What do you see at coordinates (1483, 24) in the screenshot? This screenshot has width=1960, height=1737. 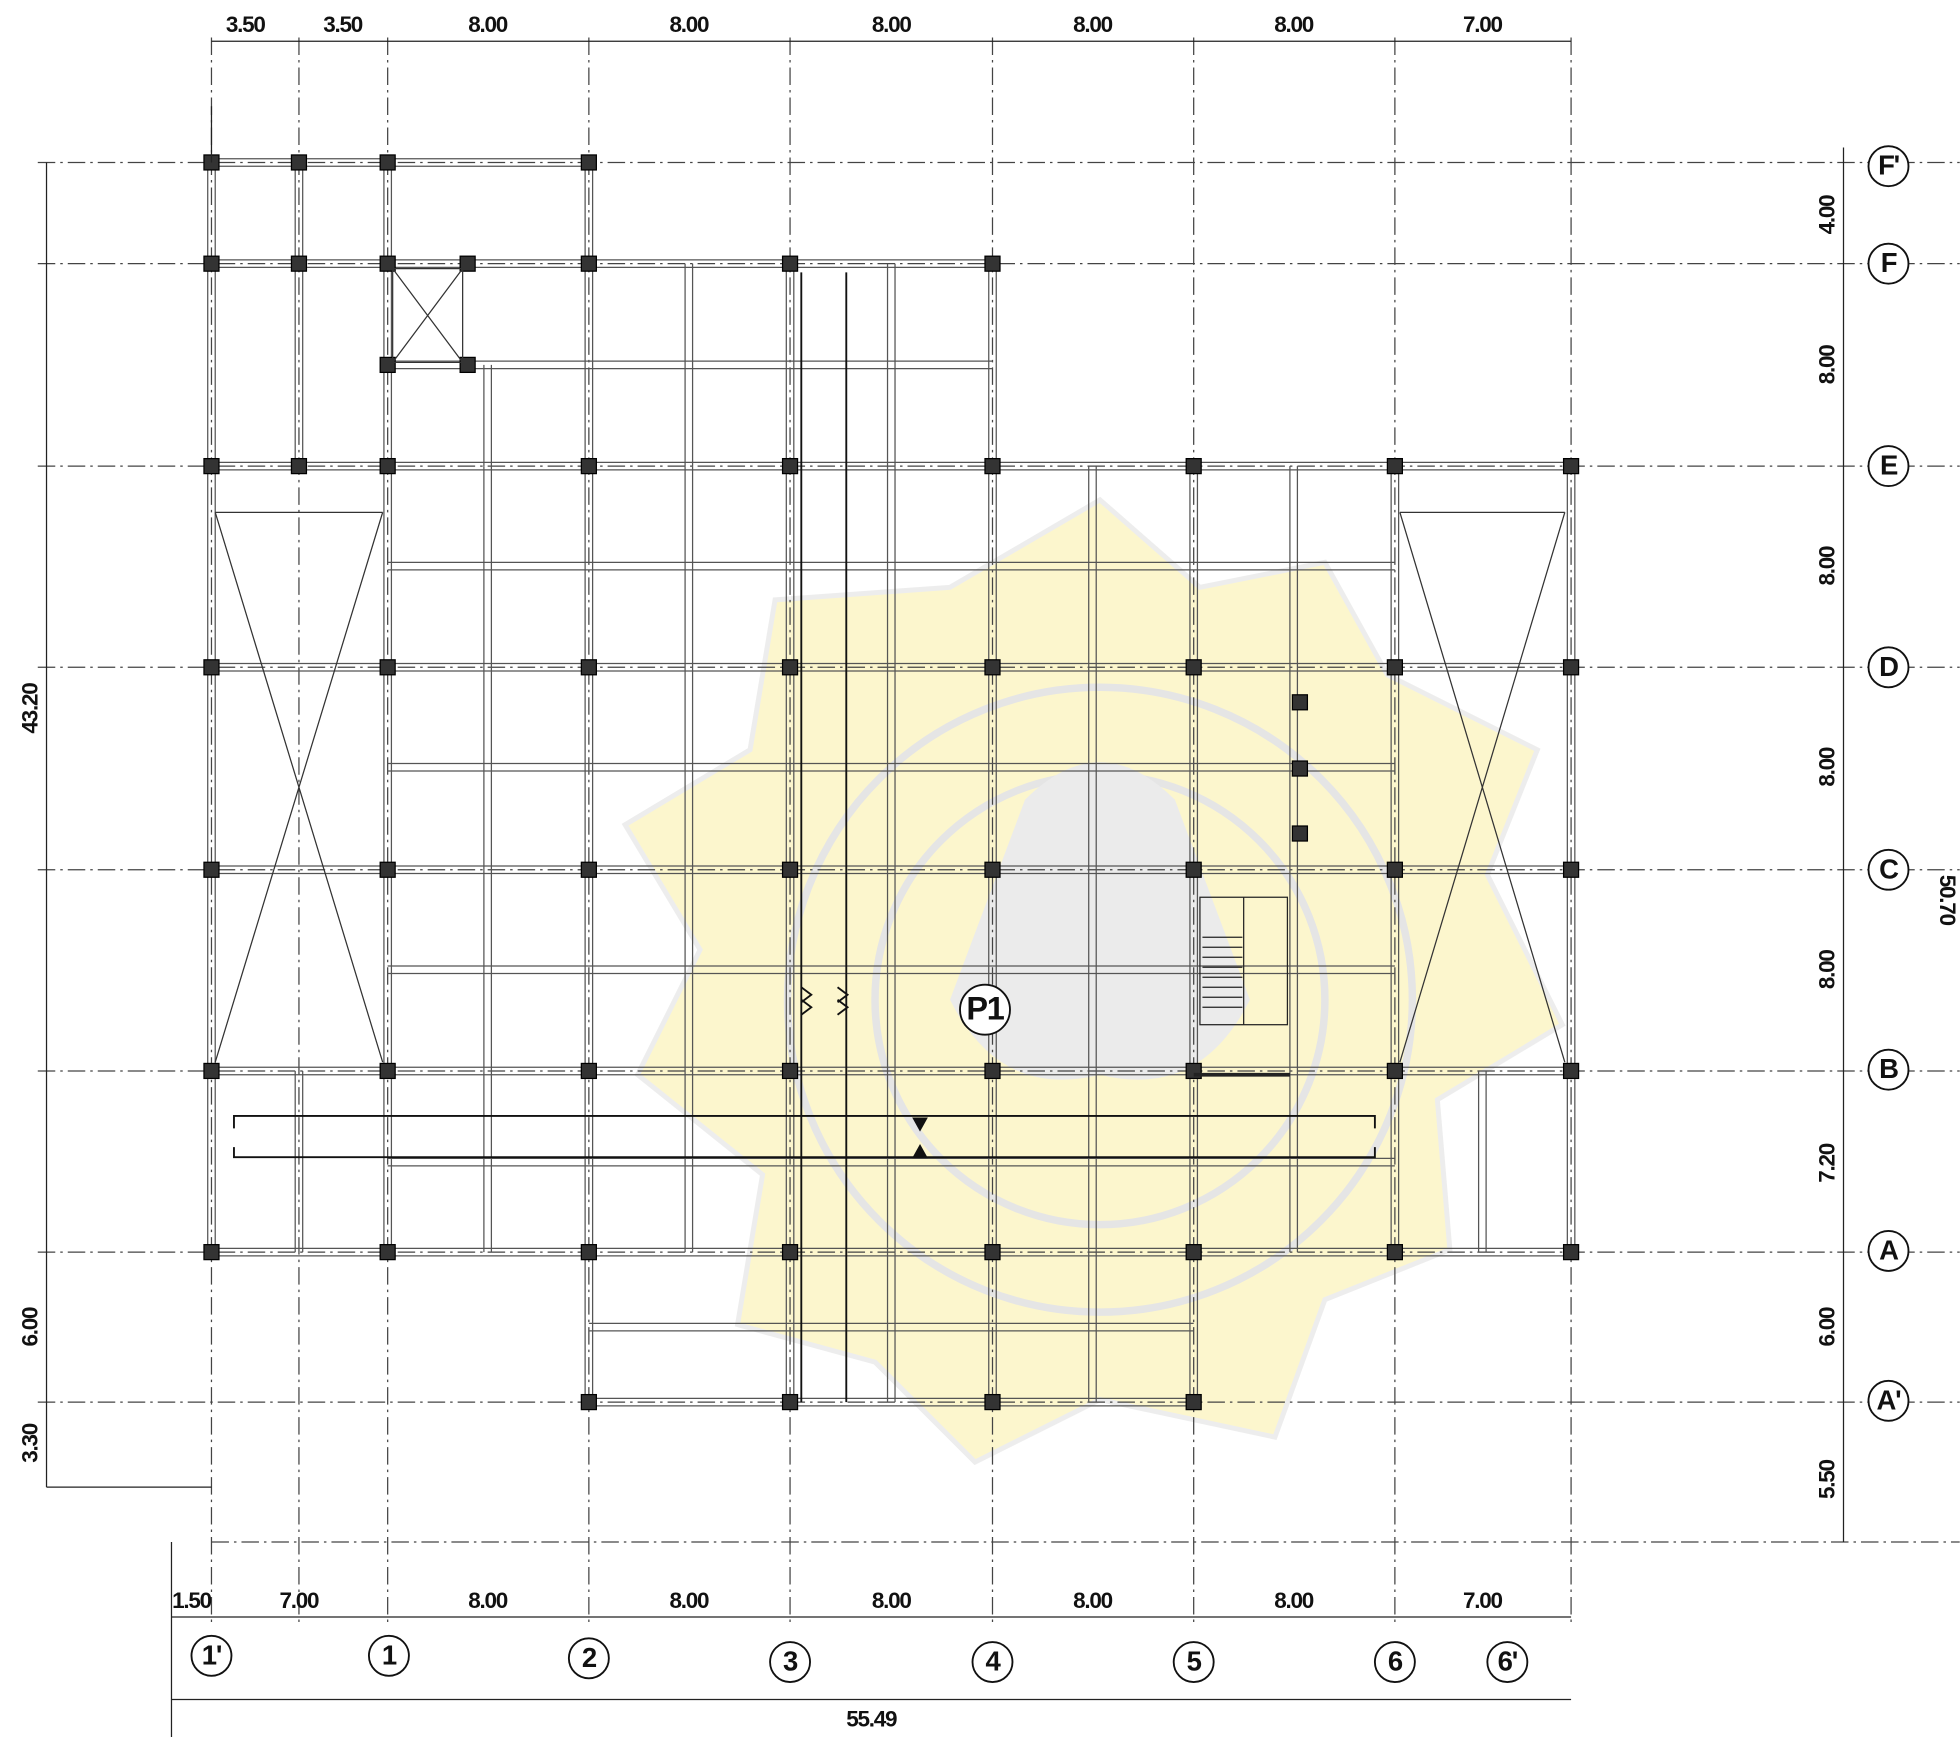 I see `top-dimension: 7.00` at bounding box center [1483, 24].